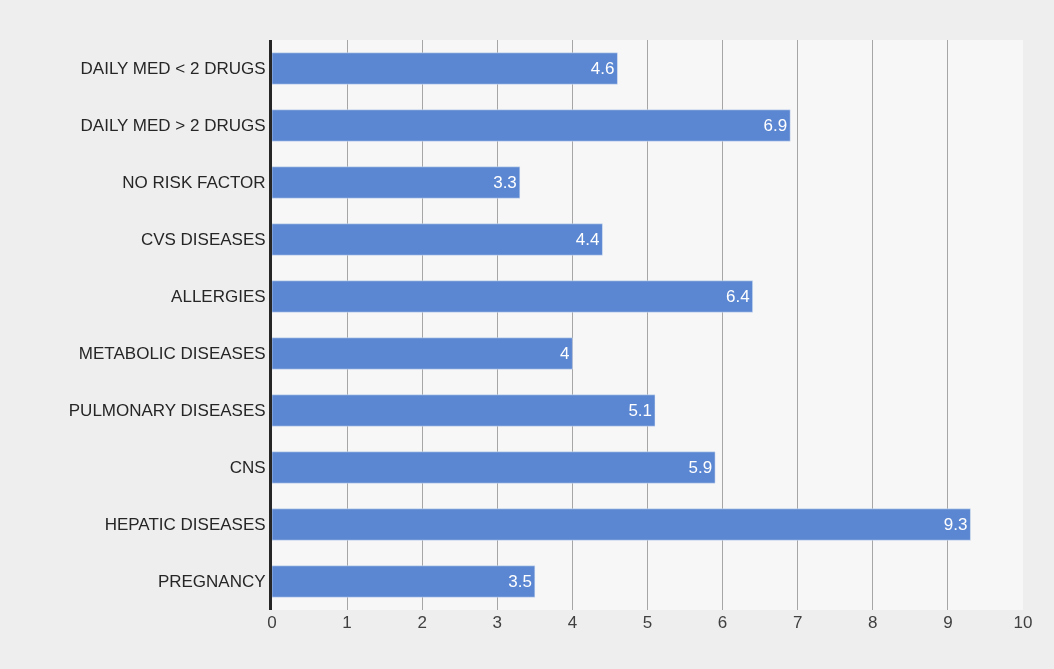 This screenshot has height=669, width=1054. Describe the element at coordinates (738, 297) in the screenshot. I see `data-label: 6.4` at that location.